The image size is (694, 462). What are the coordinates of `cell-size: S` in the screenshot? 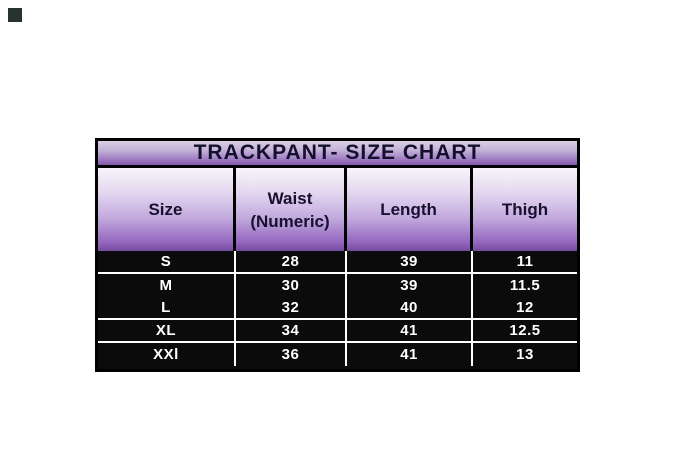 It's located at (167, 261).